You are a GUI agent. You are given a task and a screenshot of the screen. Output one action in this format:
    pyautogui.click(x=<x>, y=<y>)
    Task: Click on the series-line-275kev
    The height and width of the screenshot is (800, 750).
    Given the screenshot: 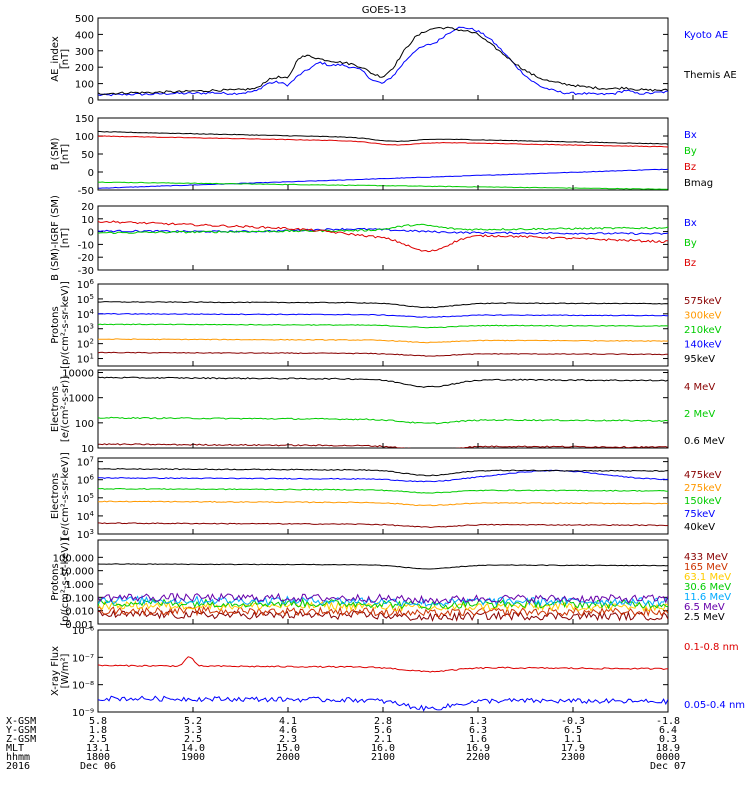 What is the action you would take?
    pyautogui.click(x=383, y=503)
    